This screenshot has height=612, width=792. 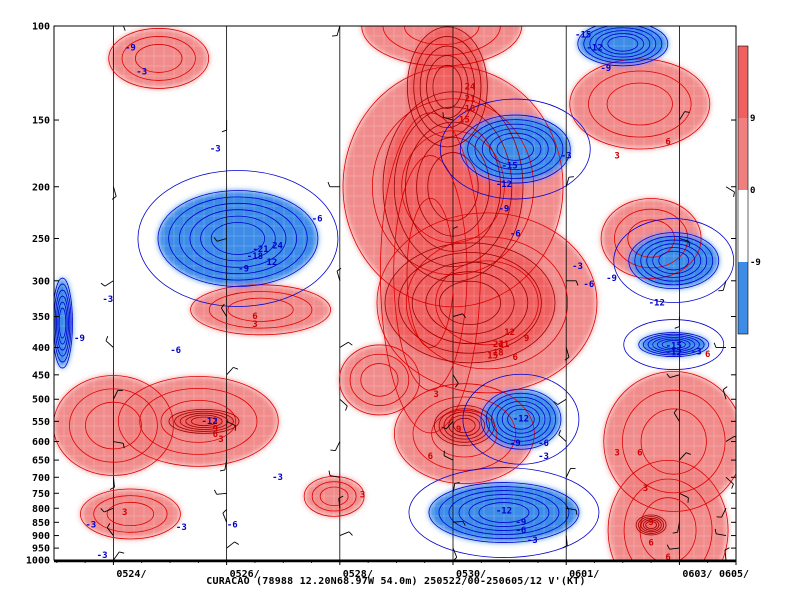 What do you see at coordinates (41, 400) in the screenshot?
I see `y-tick-label: 500` at bounding box center [41, 400].